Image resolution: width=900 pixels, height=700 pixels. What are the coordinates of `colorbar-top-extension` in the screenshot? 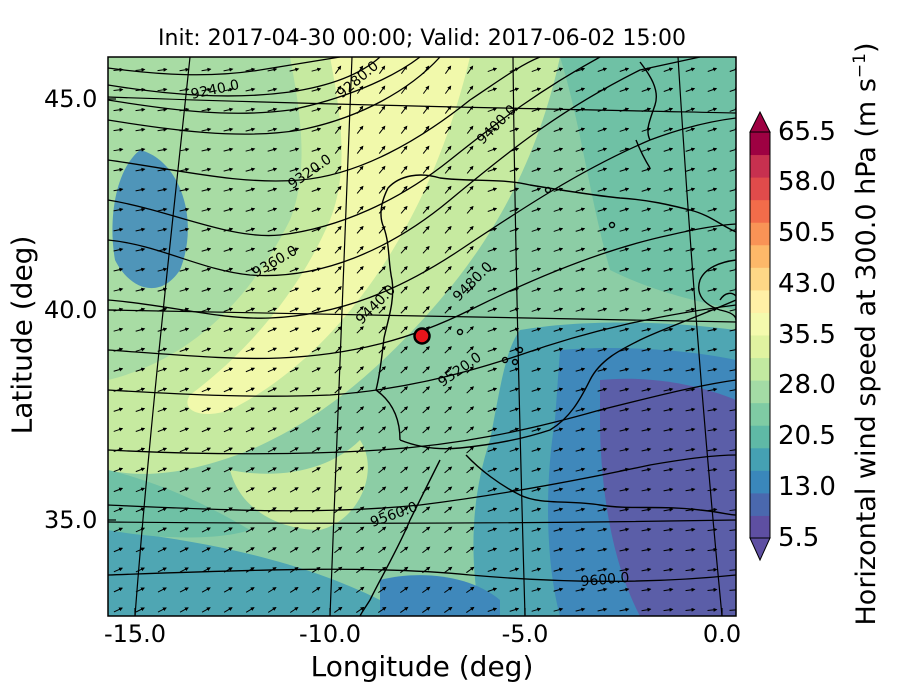 It's located at (760, 121).